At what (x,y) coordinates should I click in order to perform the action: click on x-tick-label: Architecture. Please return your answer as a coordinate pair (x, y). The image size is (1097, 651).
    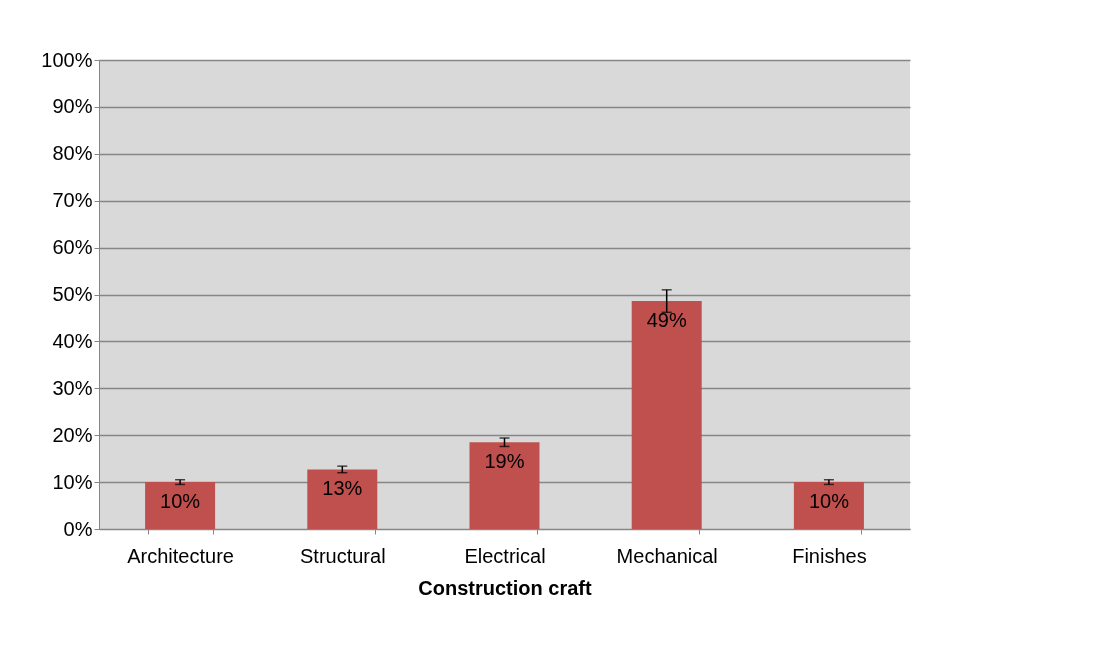
    Looking at the image, I should click on (180, 555).